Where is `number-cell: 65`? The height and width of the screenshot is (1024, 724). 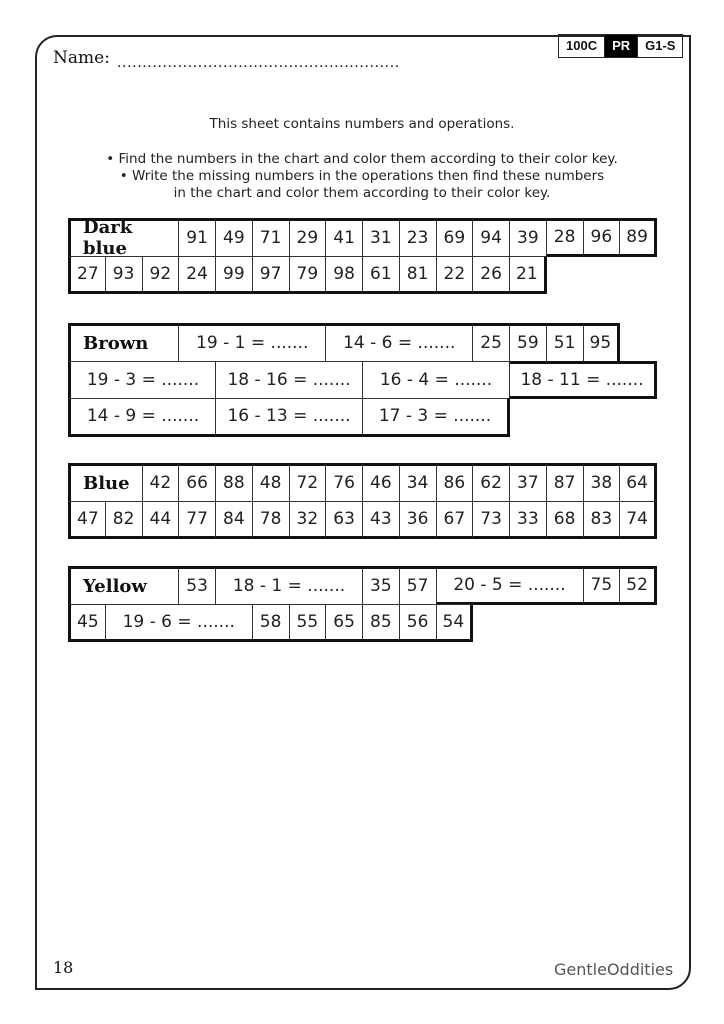
number-cell: 65 is located at coordinates (344, 622).